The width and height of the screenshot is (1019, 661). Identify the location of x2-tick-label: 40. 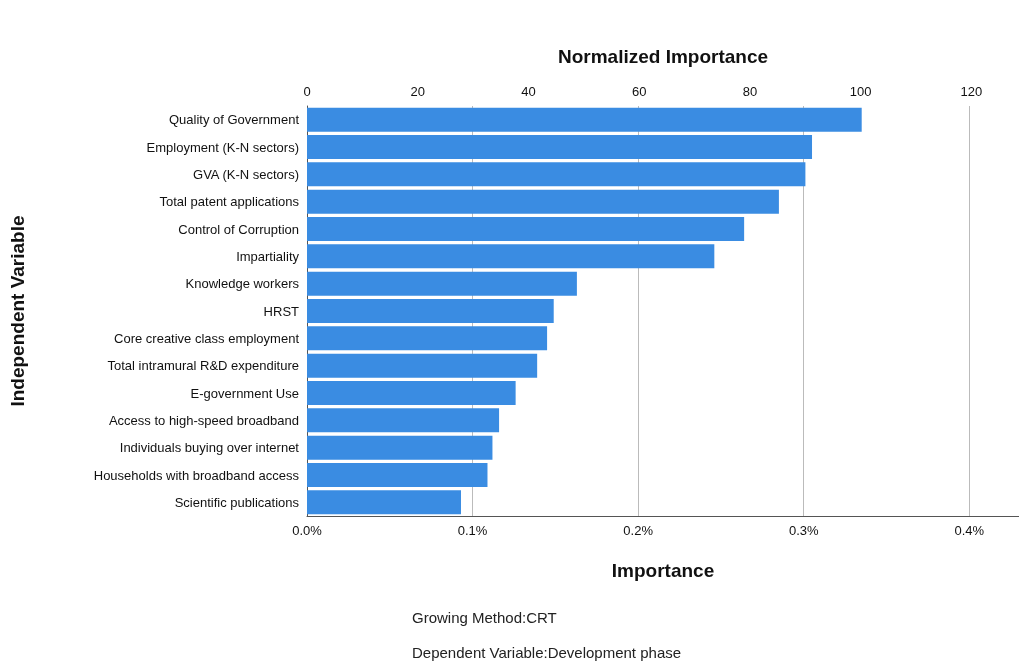
(528, 91).